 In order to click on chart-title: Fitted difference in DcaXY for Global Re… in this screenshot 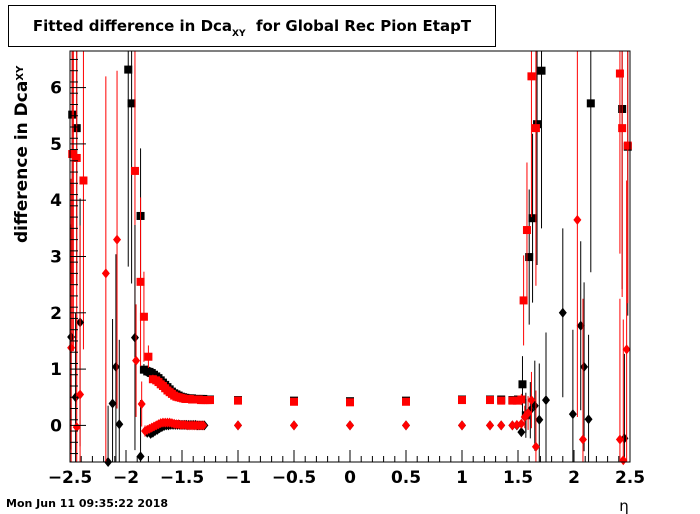, I will do `click(252, 28)`.